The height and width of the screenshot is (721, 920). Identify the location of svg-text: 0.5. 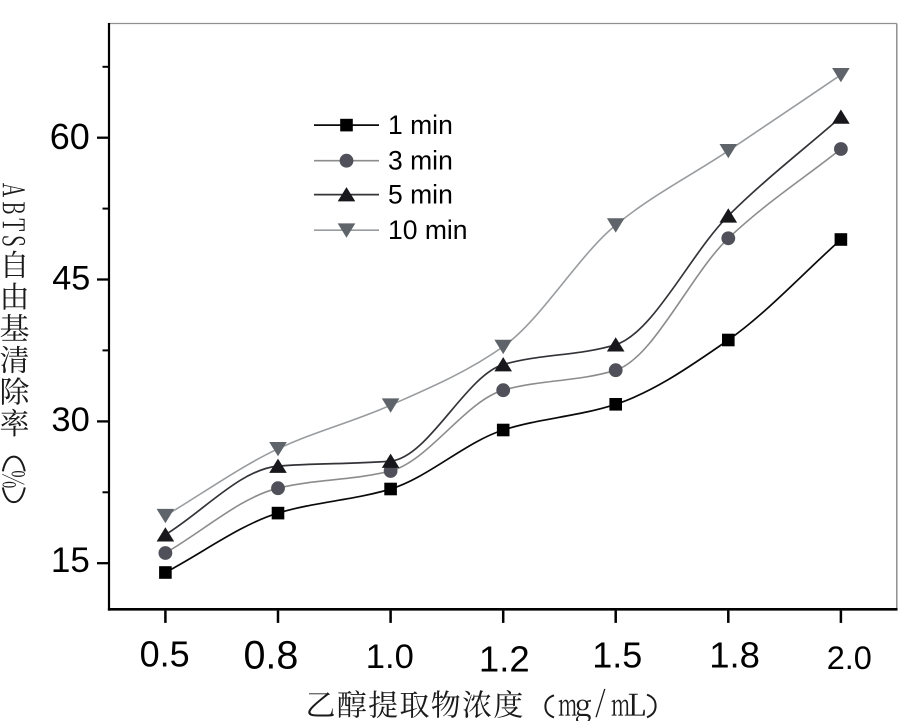
(165, 654).